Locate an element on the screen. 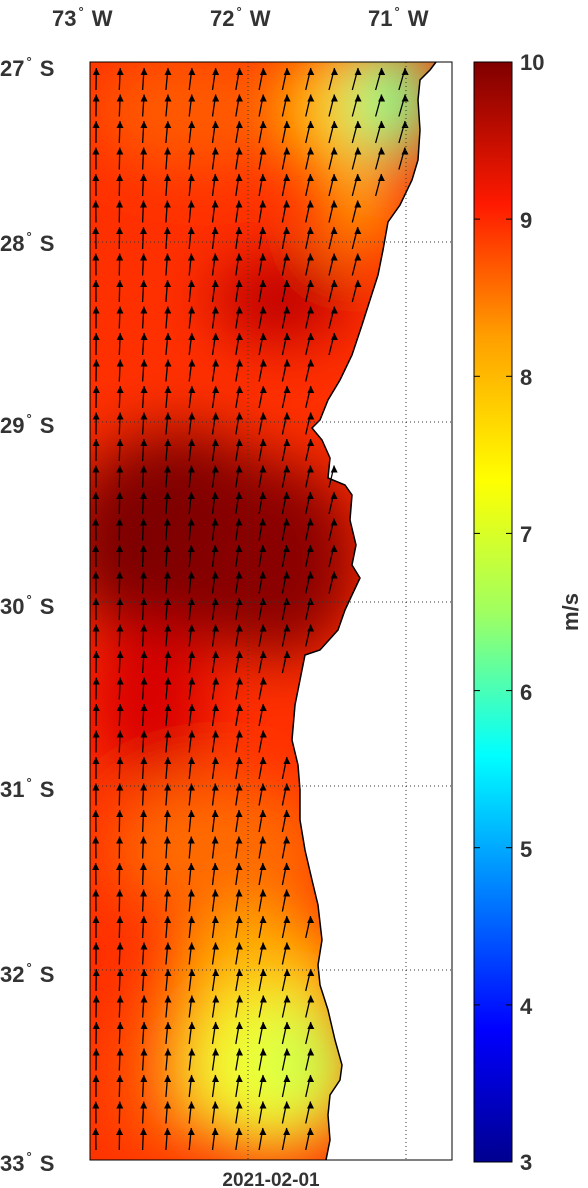 The height and width of the screenshot is (1188, 588). colorbar-unit-label: m/s is located at coordinates (570, 612).